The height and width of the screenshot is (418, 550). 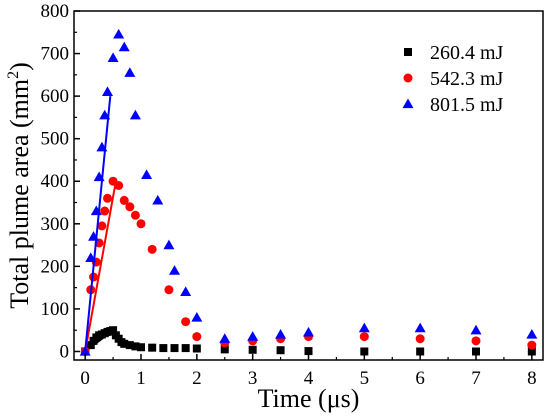 What do you see at coordinates (467, 79) in the screenshot?
I see `legend-label-2: 542.3 mJ` at bounding box center [467, 79].